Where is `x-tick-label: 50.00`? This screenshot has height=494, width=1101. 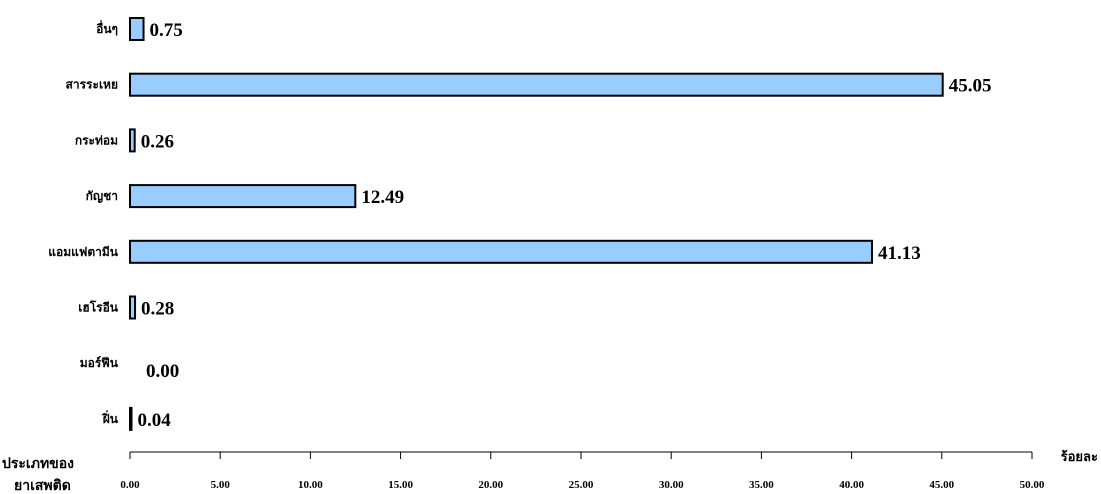 x-tick-label: 50.00 is located at coordinates (1032, 485).